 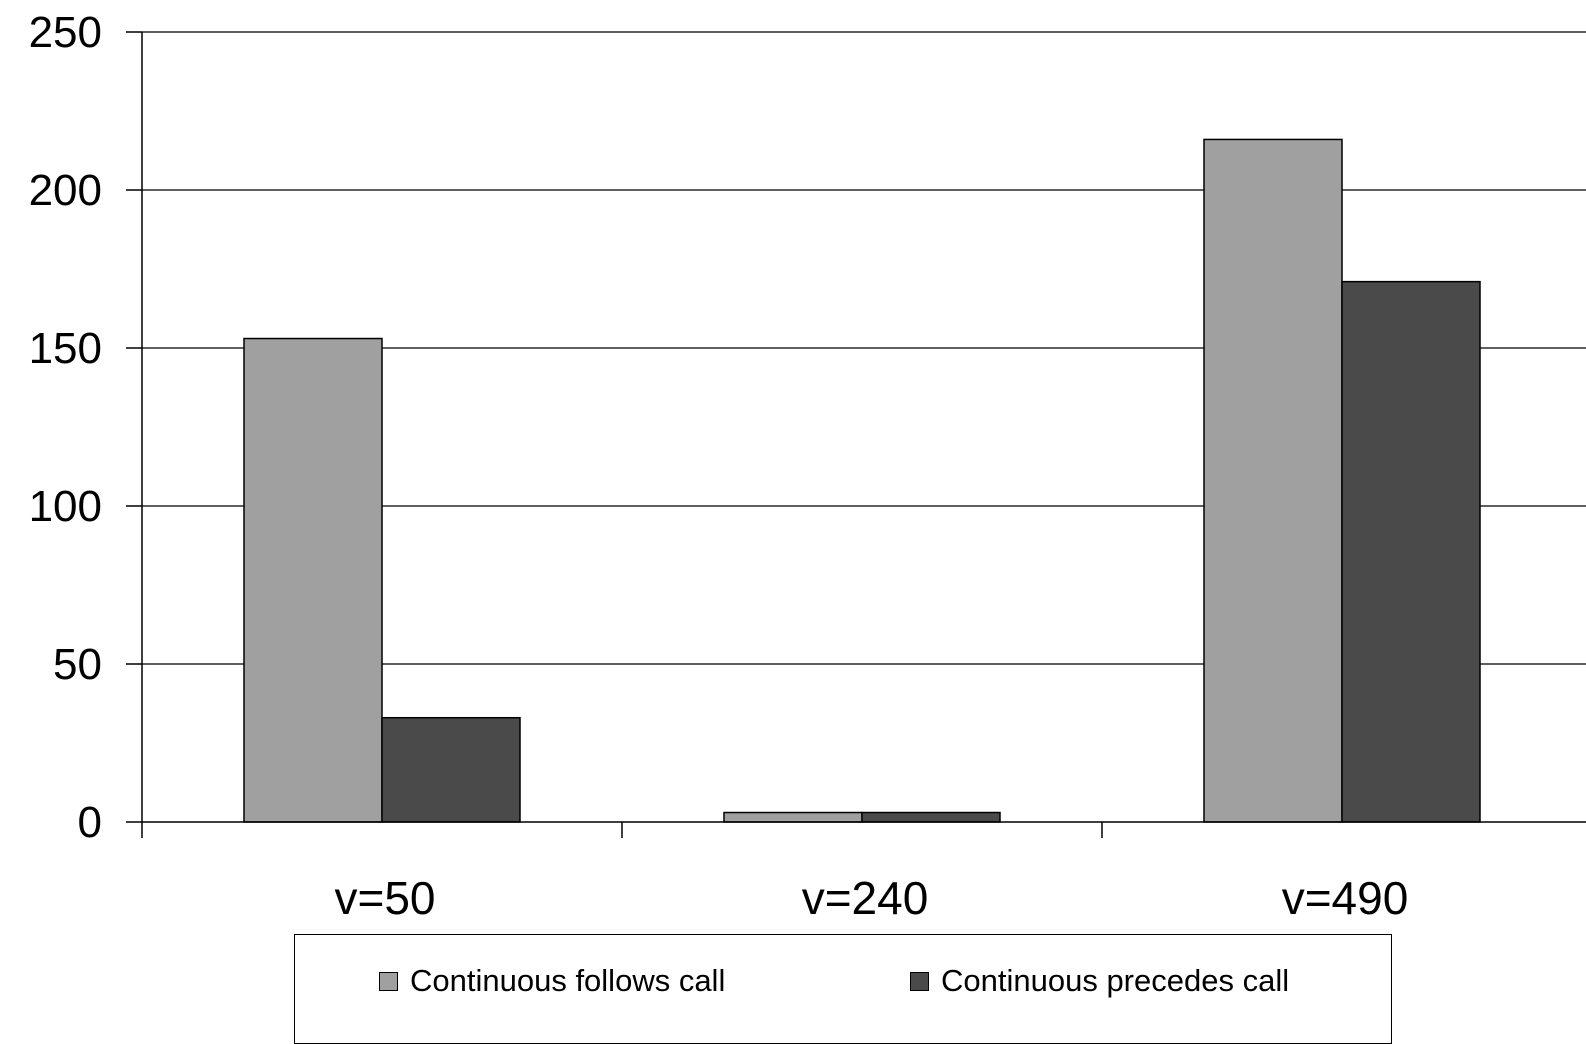 I want to click on y-tick-label-50: 50, so click(x=77, y=664).